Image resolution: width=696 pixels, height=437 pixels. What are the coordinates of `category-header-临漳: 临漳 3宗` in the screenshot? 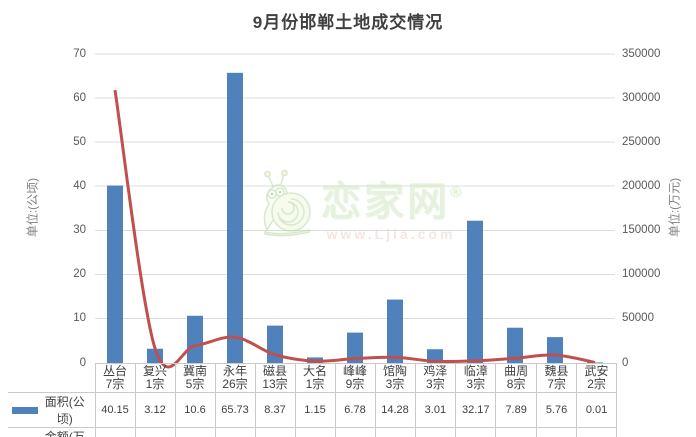 It's located at (476, 378).